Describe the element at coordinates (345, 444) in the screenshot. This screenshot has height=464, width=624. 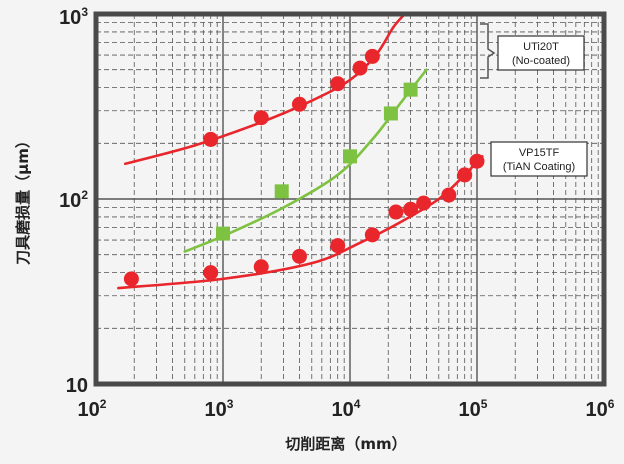
I see `x-axis-label: 切削距离（mm）` at that location.